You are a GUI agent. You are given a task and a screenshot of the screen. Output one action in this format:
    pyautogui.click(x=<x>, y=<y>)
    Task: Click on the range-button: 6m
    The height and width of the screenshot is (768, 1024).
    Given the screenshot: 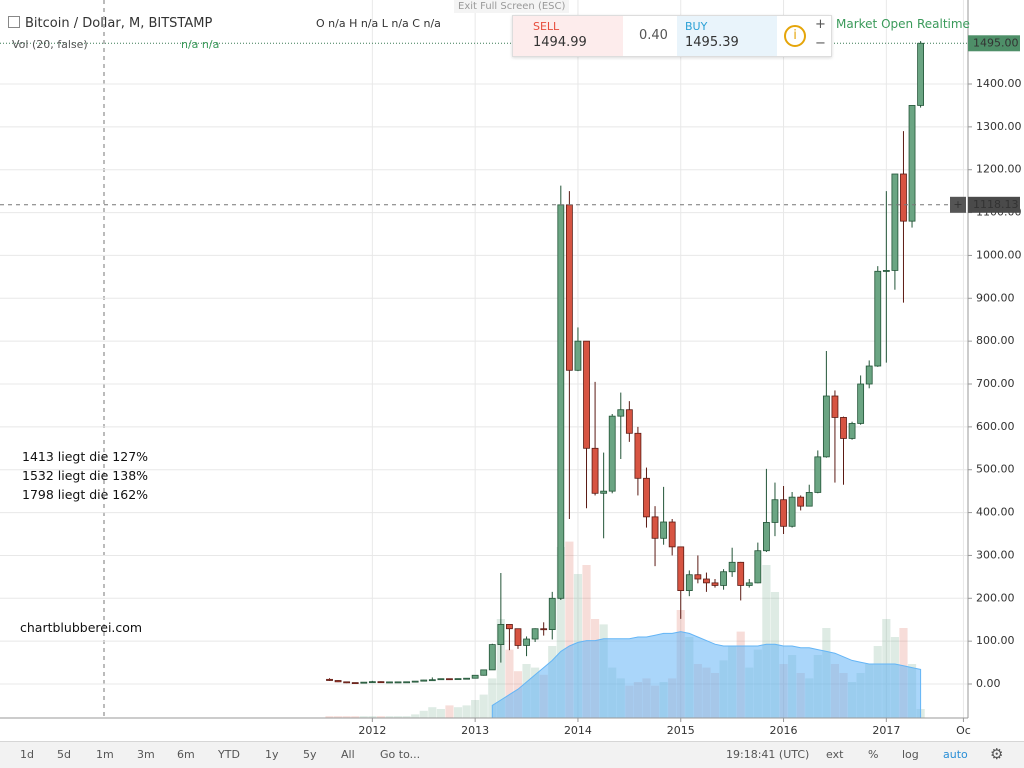 What is the action you would take?
    pyautogui.click(x=186, y=754)
    